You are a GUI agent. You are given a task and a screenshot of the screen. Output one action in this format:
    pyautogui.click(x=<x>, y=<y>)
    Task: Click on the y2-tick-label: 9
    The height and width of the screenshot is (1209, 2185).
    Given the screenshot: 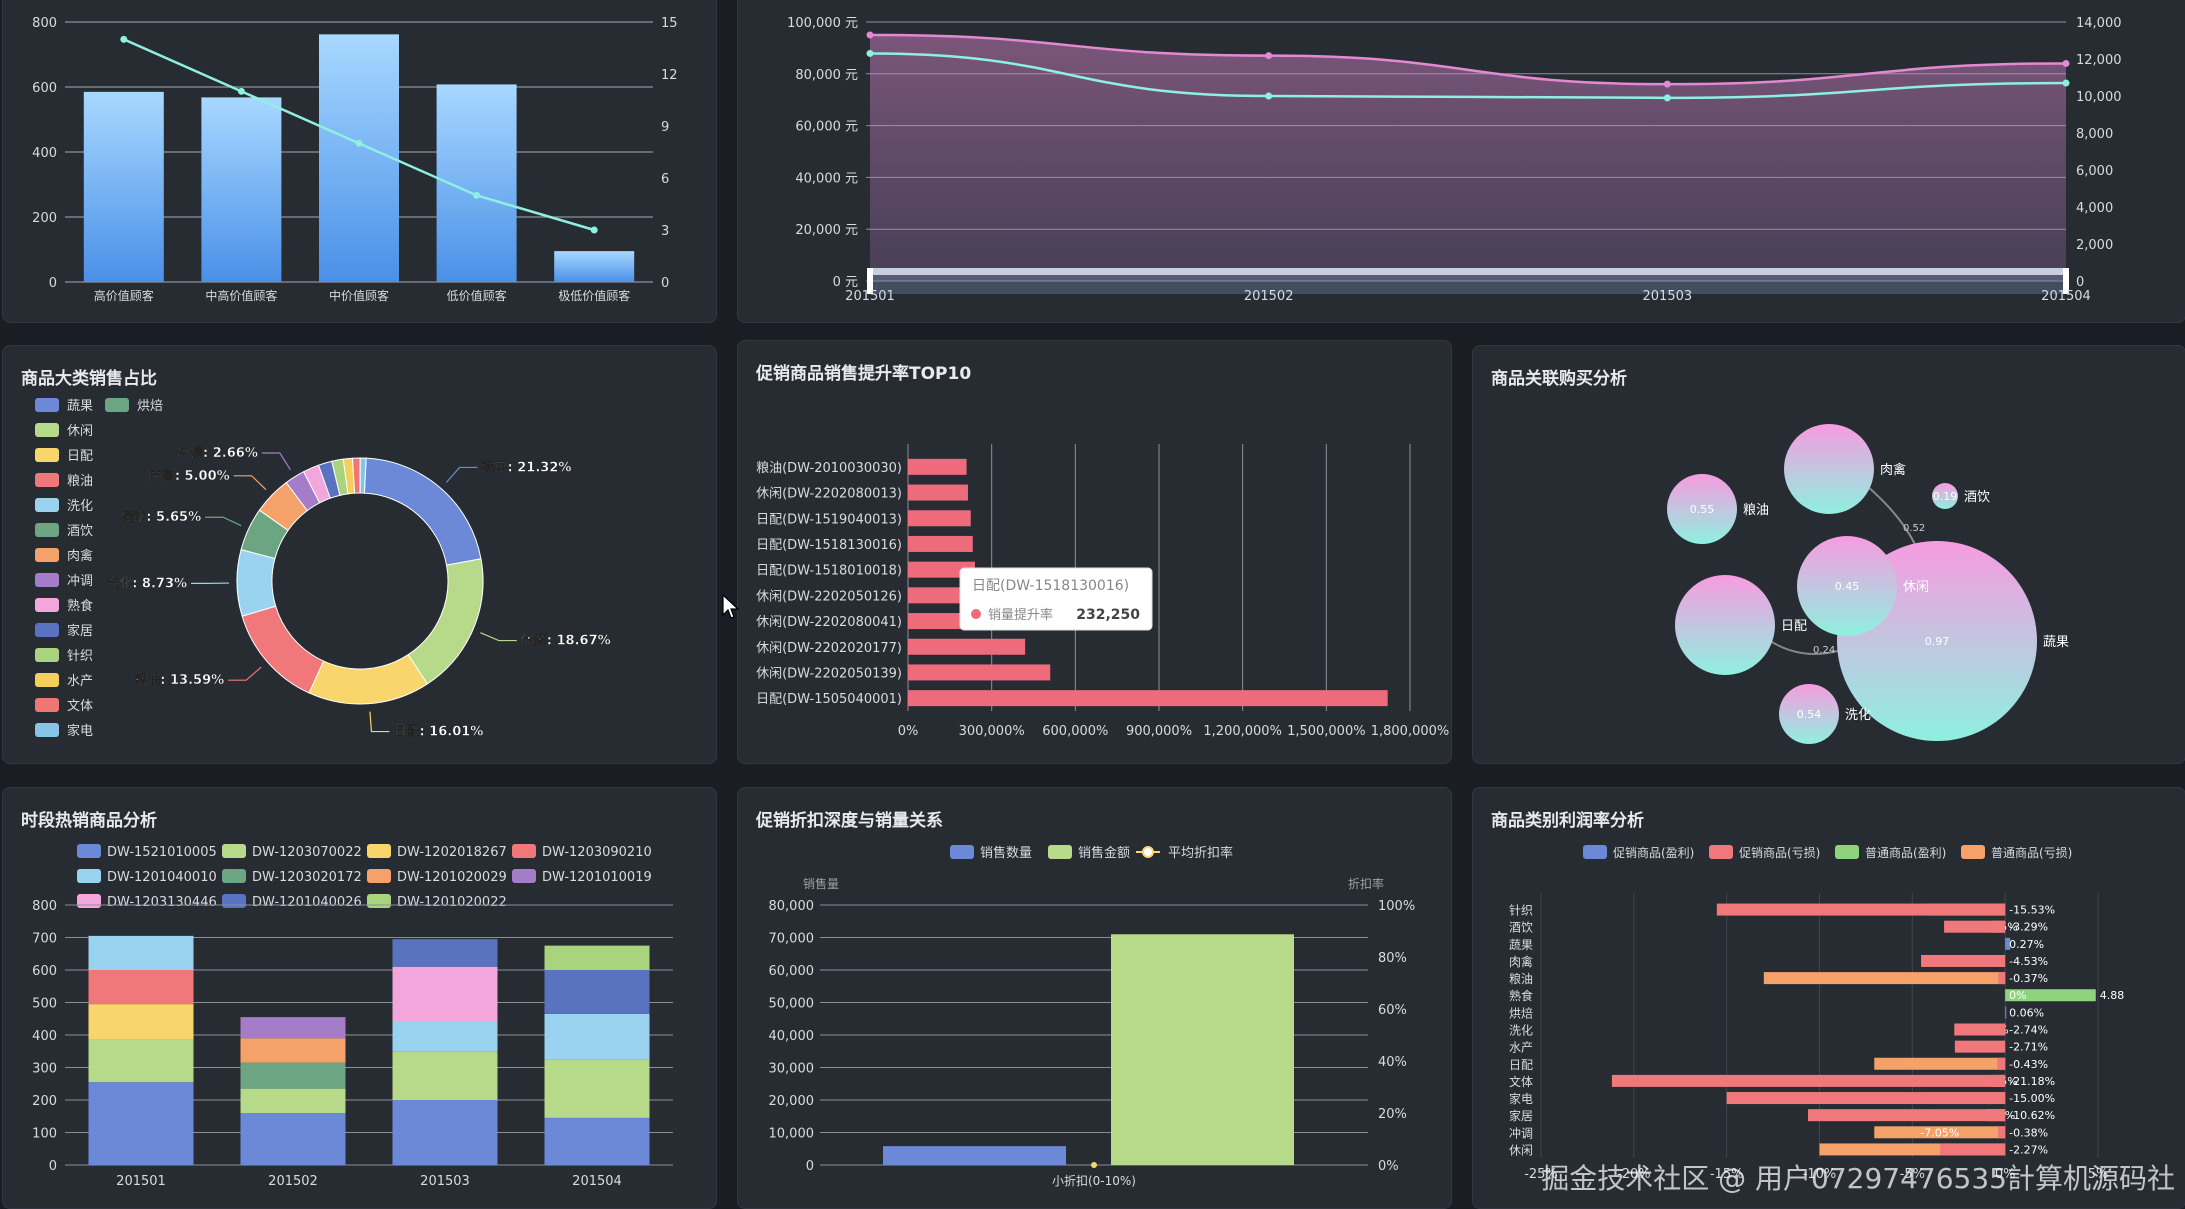 What is the action you would take?
    pyautogui.click(x=665, y=127)
    